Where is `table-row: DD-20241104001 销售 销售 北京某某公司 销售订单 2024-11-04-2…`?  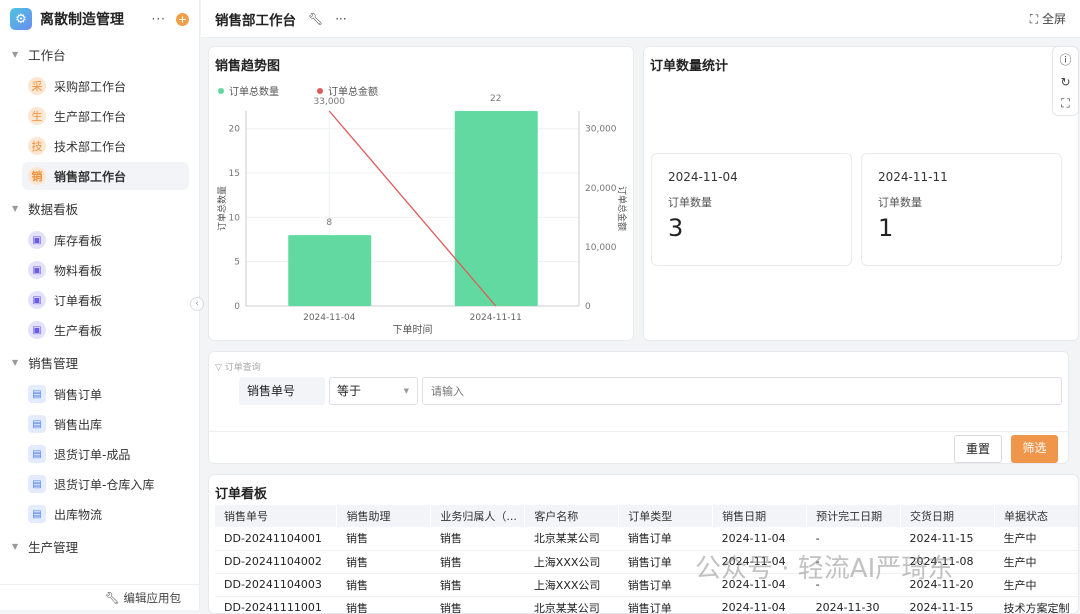 table-row: DD-20241104001 销售 销售 北京某某公司 销售订单 2024-11-04-2… is located at coordinates (646, 539).